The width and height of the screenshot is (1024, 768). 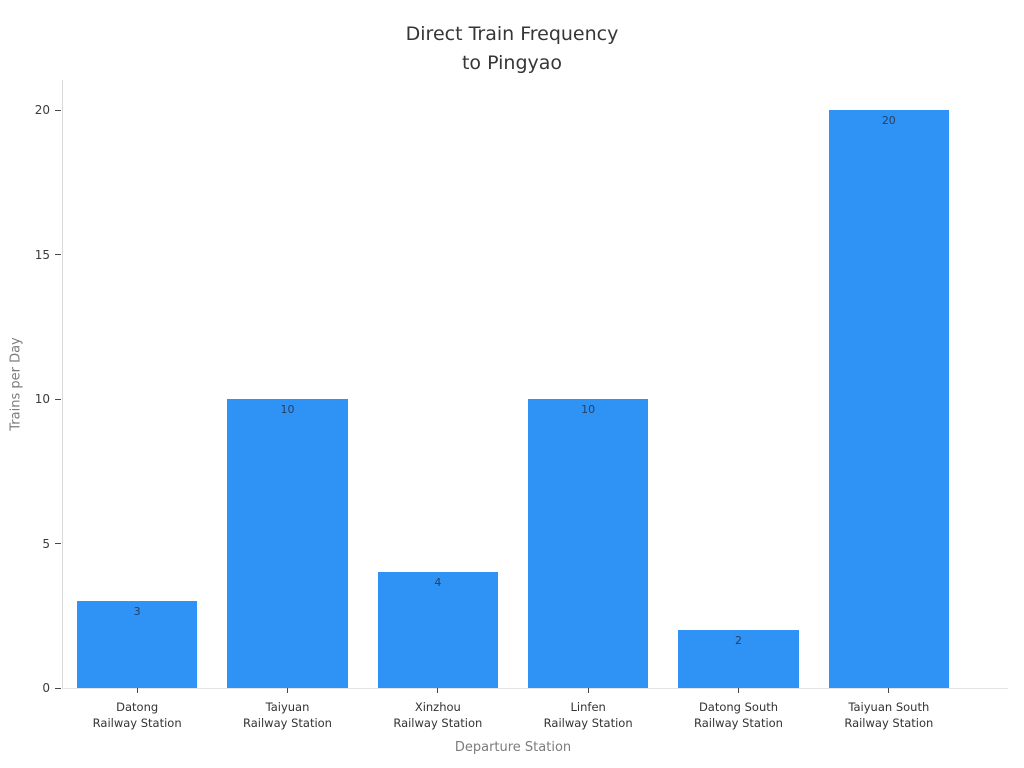 What do you see at coordinates (438, 715) in the screenshot?
I see `x-tick-label: Xinzhou Railway Station` at bounding box center [438, 715].